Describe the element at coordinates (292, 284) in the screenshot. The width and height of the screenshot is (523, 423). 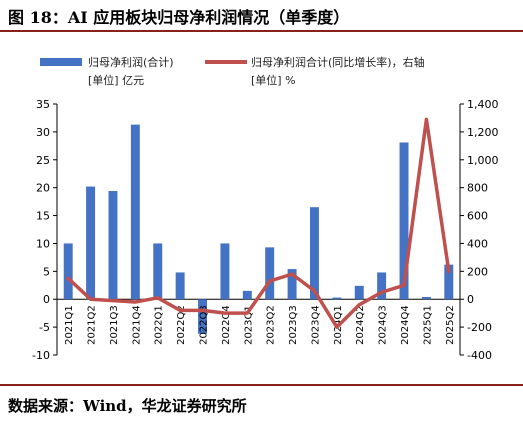
I see `bar-2023Q3` at that location.